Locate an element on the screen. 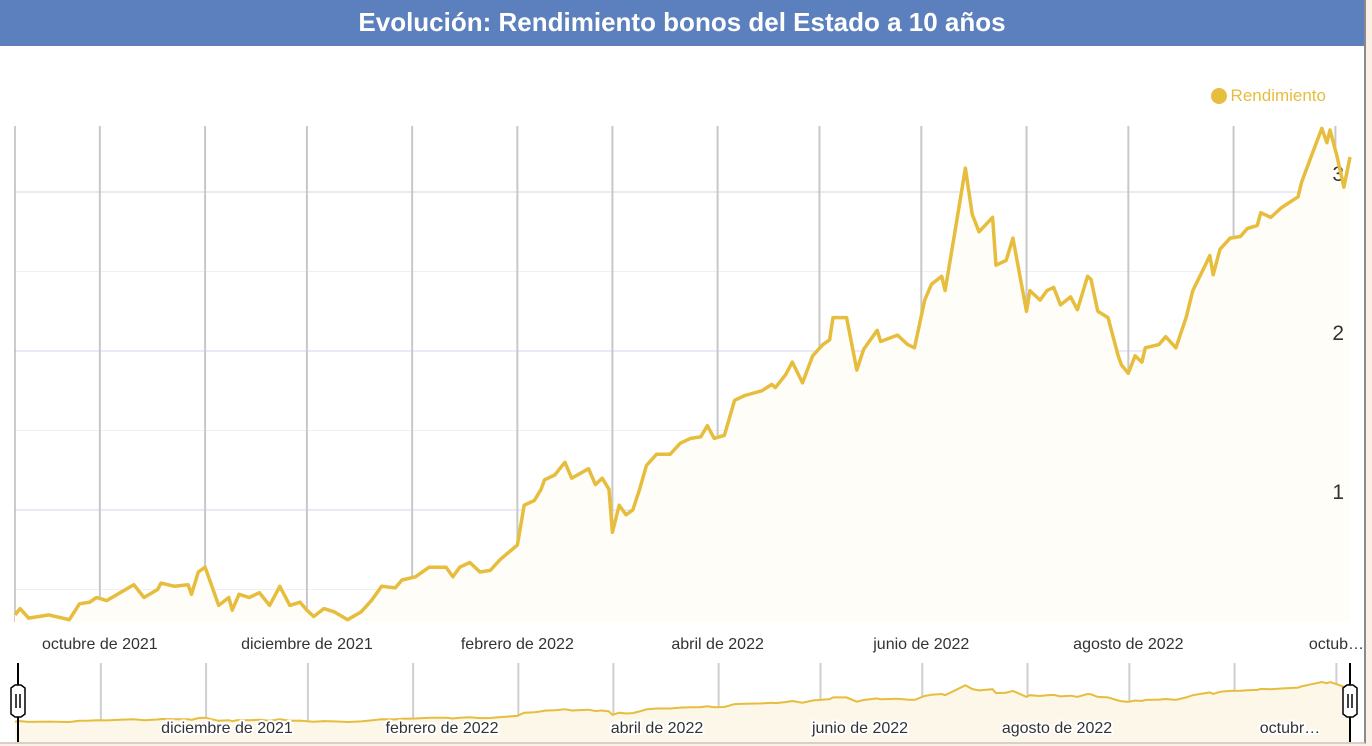 This screenshot has width=1372, height=746. navigator-handle-left is located at coordinates (18, 702).